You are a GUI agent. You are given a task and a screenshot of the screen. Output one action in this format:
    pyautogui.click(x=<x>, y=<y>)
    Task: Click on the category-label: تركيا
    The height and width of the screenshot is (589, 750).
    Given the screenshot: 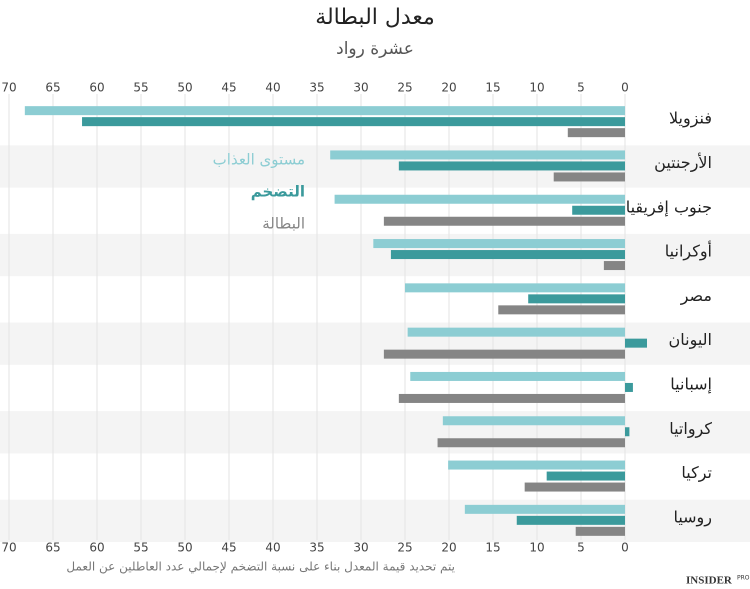 What is the action you would take?
    pyautogui.click(x=696, y=473)
    